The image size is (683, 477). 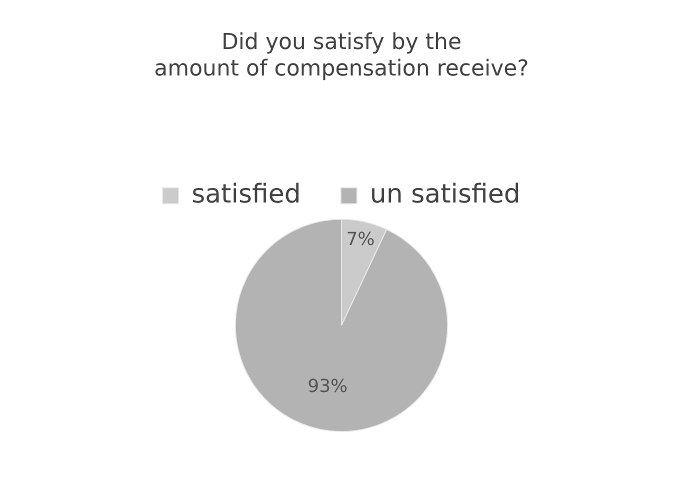 I want to click on chart-title: Did you satisfy by the amount of compensation receive?, so click(x=341, y=56).